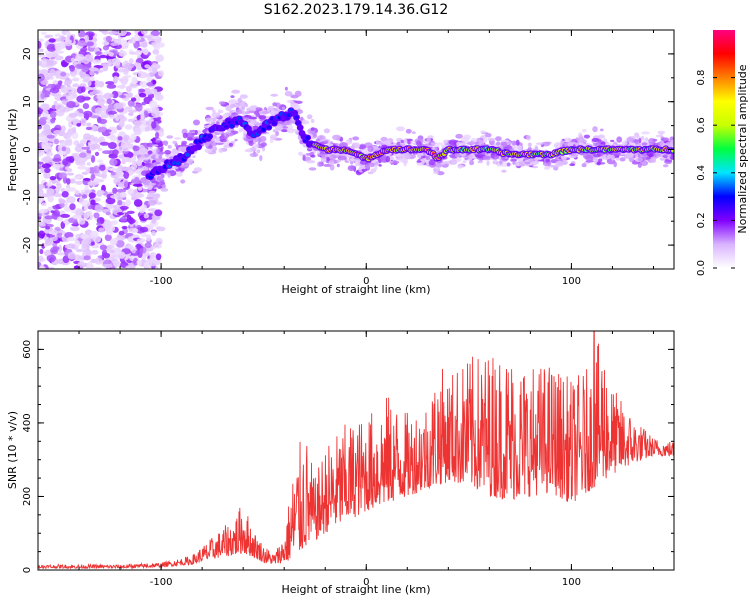 This screenshot has height=600, width=750. What do you see at coordinates (27, 149) in the screenshot?
I see `y-tick-label: 0` at bounding box center [27, 149].